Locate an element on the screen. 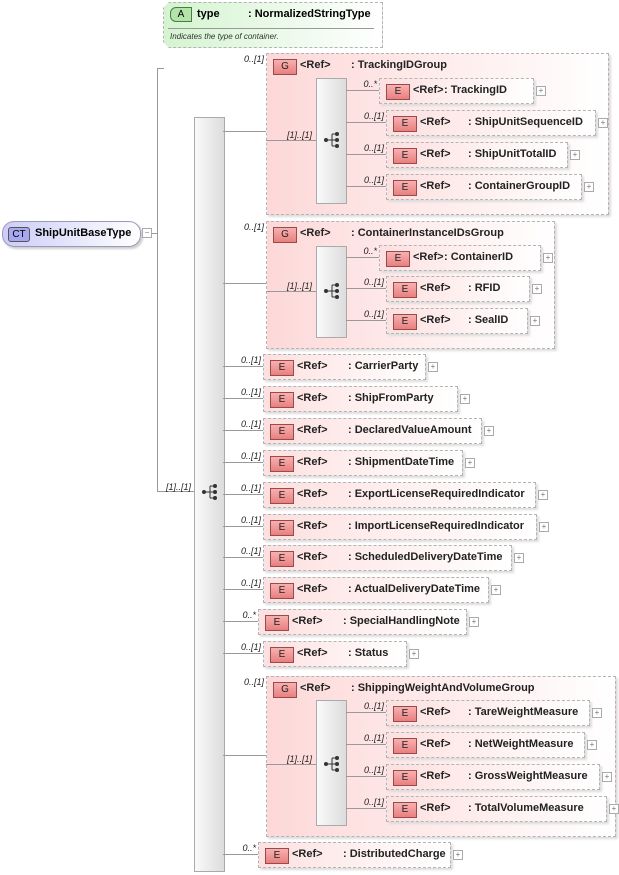 The width and height of the screenshot is (619, 875). element-node: E <Ref>: TotalVolumeMeasure is located at coordinates (496, 809).